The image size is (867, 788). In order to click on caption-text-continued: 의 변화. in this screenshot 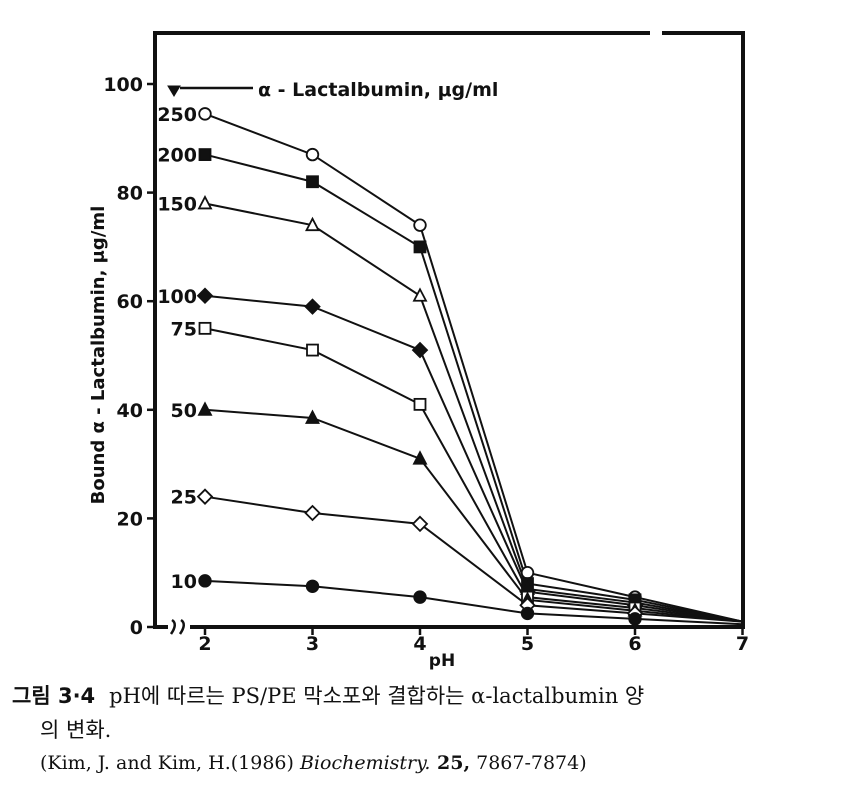, I will do `click(76, 730)`.